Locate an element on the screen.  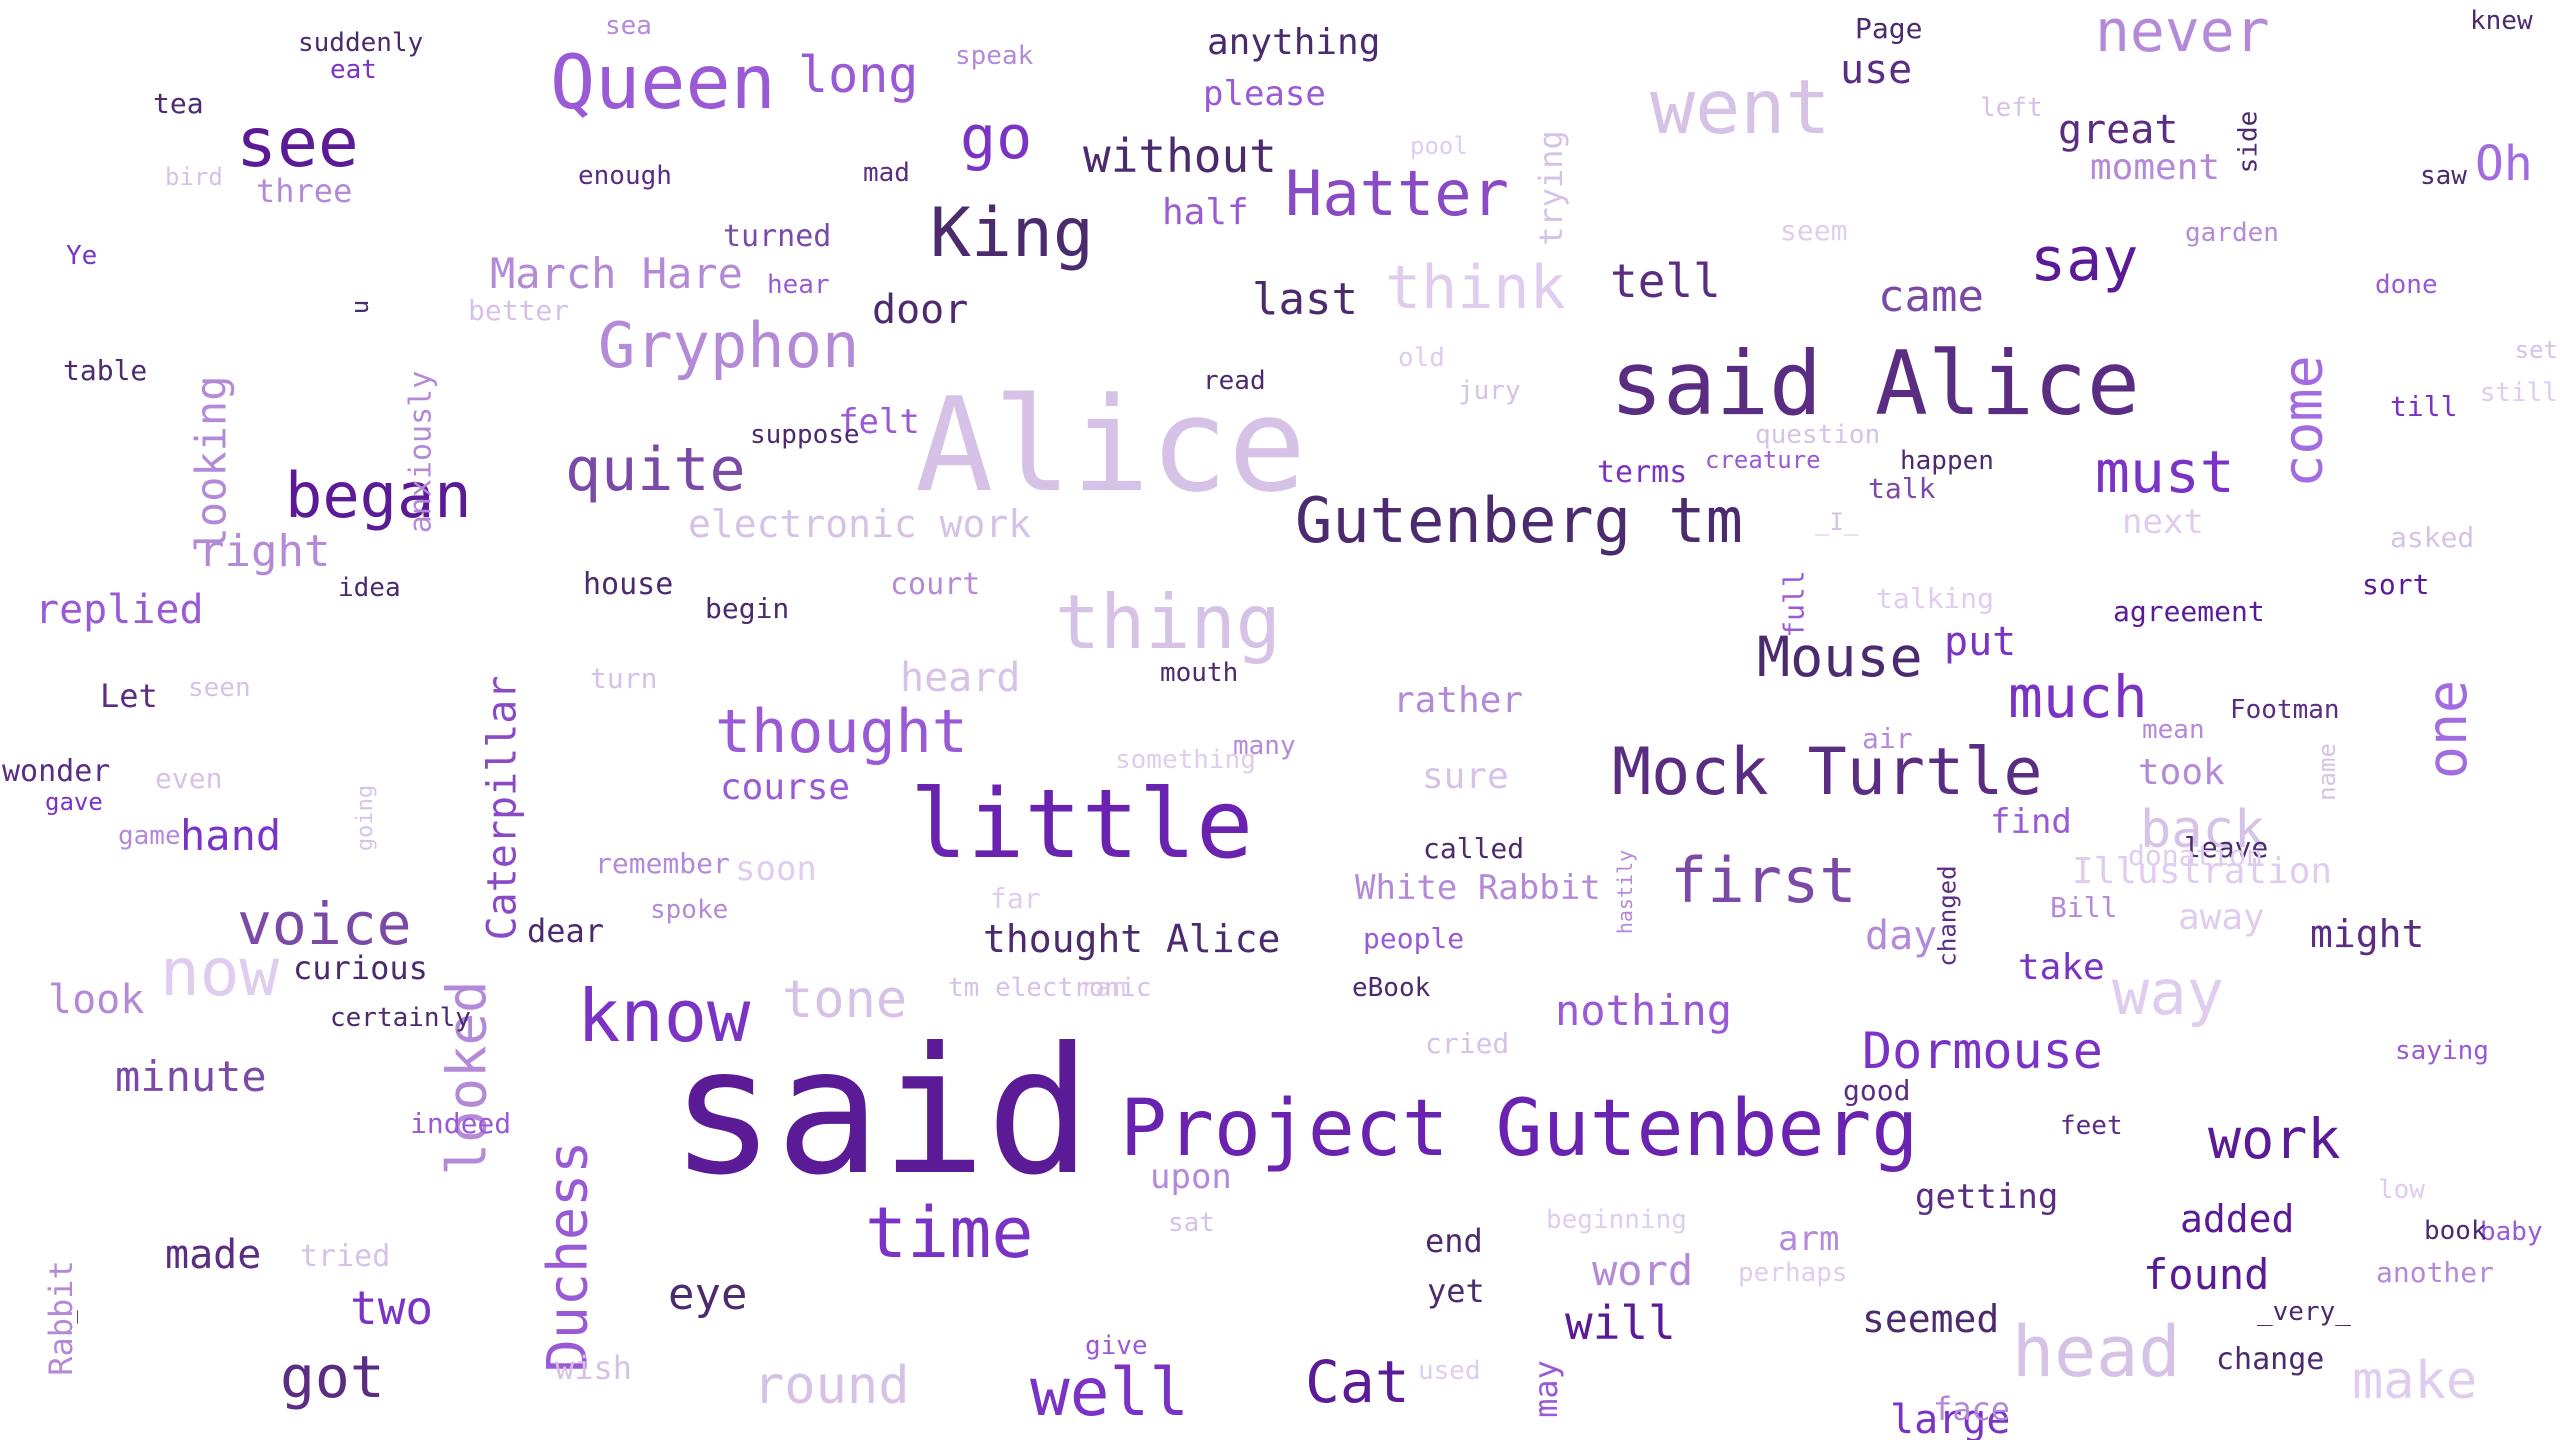
word-gave: gave is located at coordinates (74, 802).